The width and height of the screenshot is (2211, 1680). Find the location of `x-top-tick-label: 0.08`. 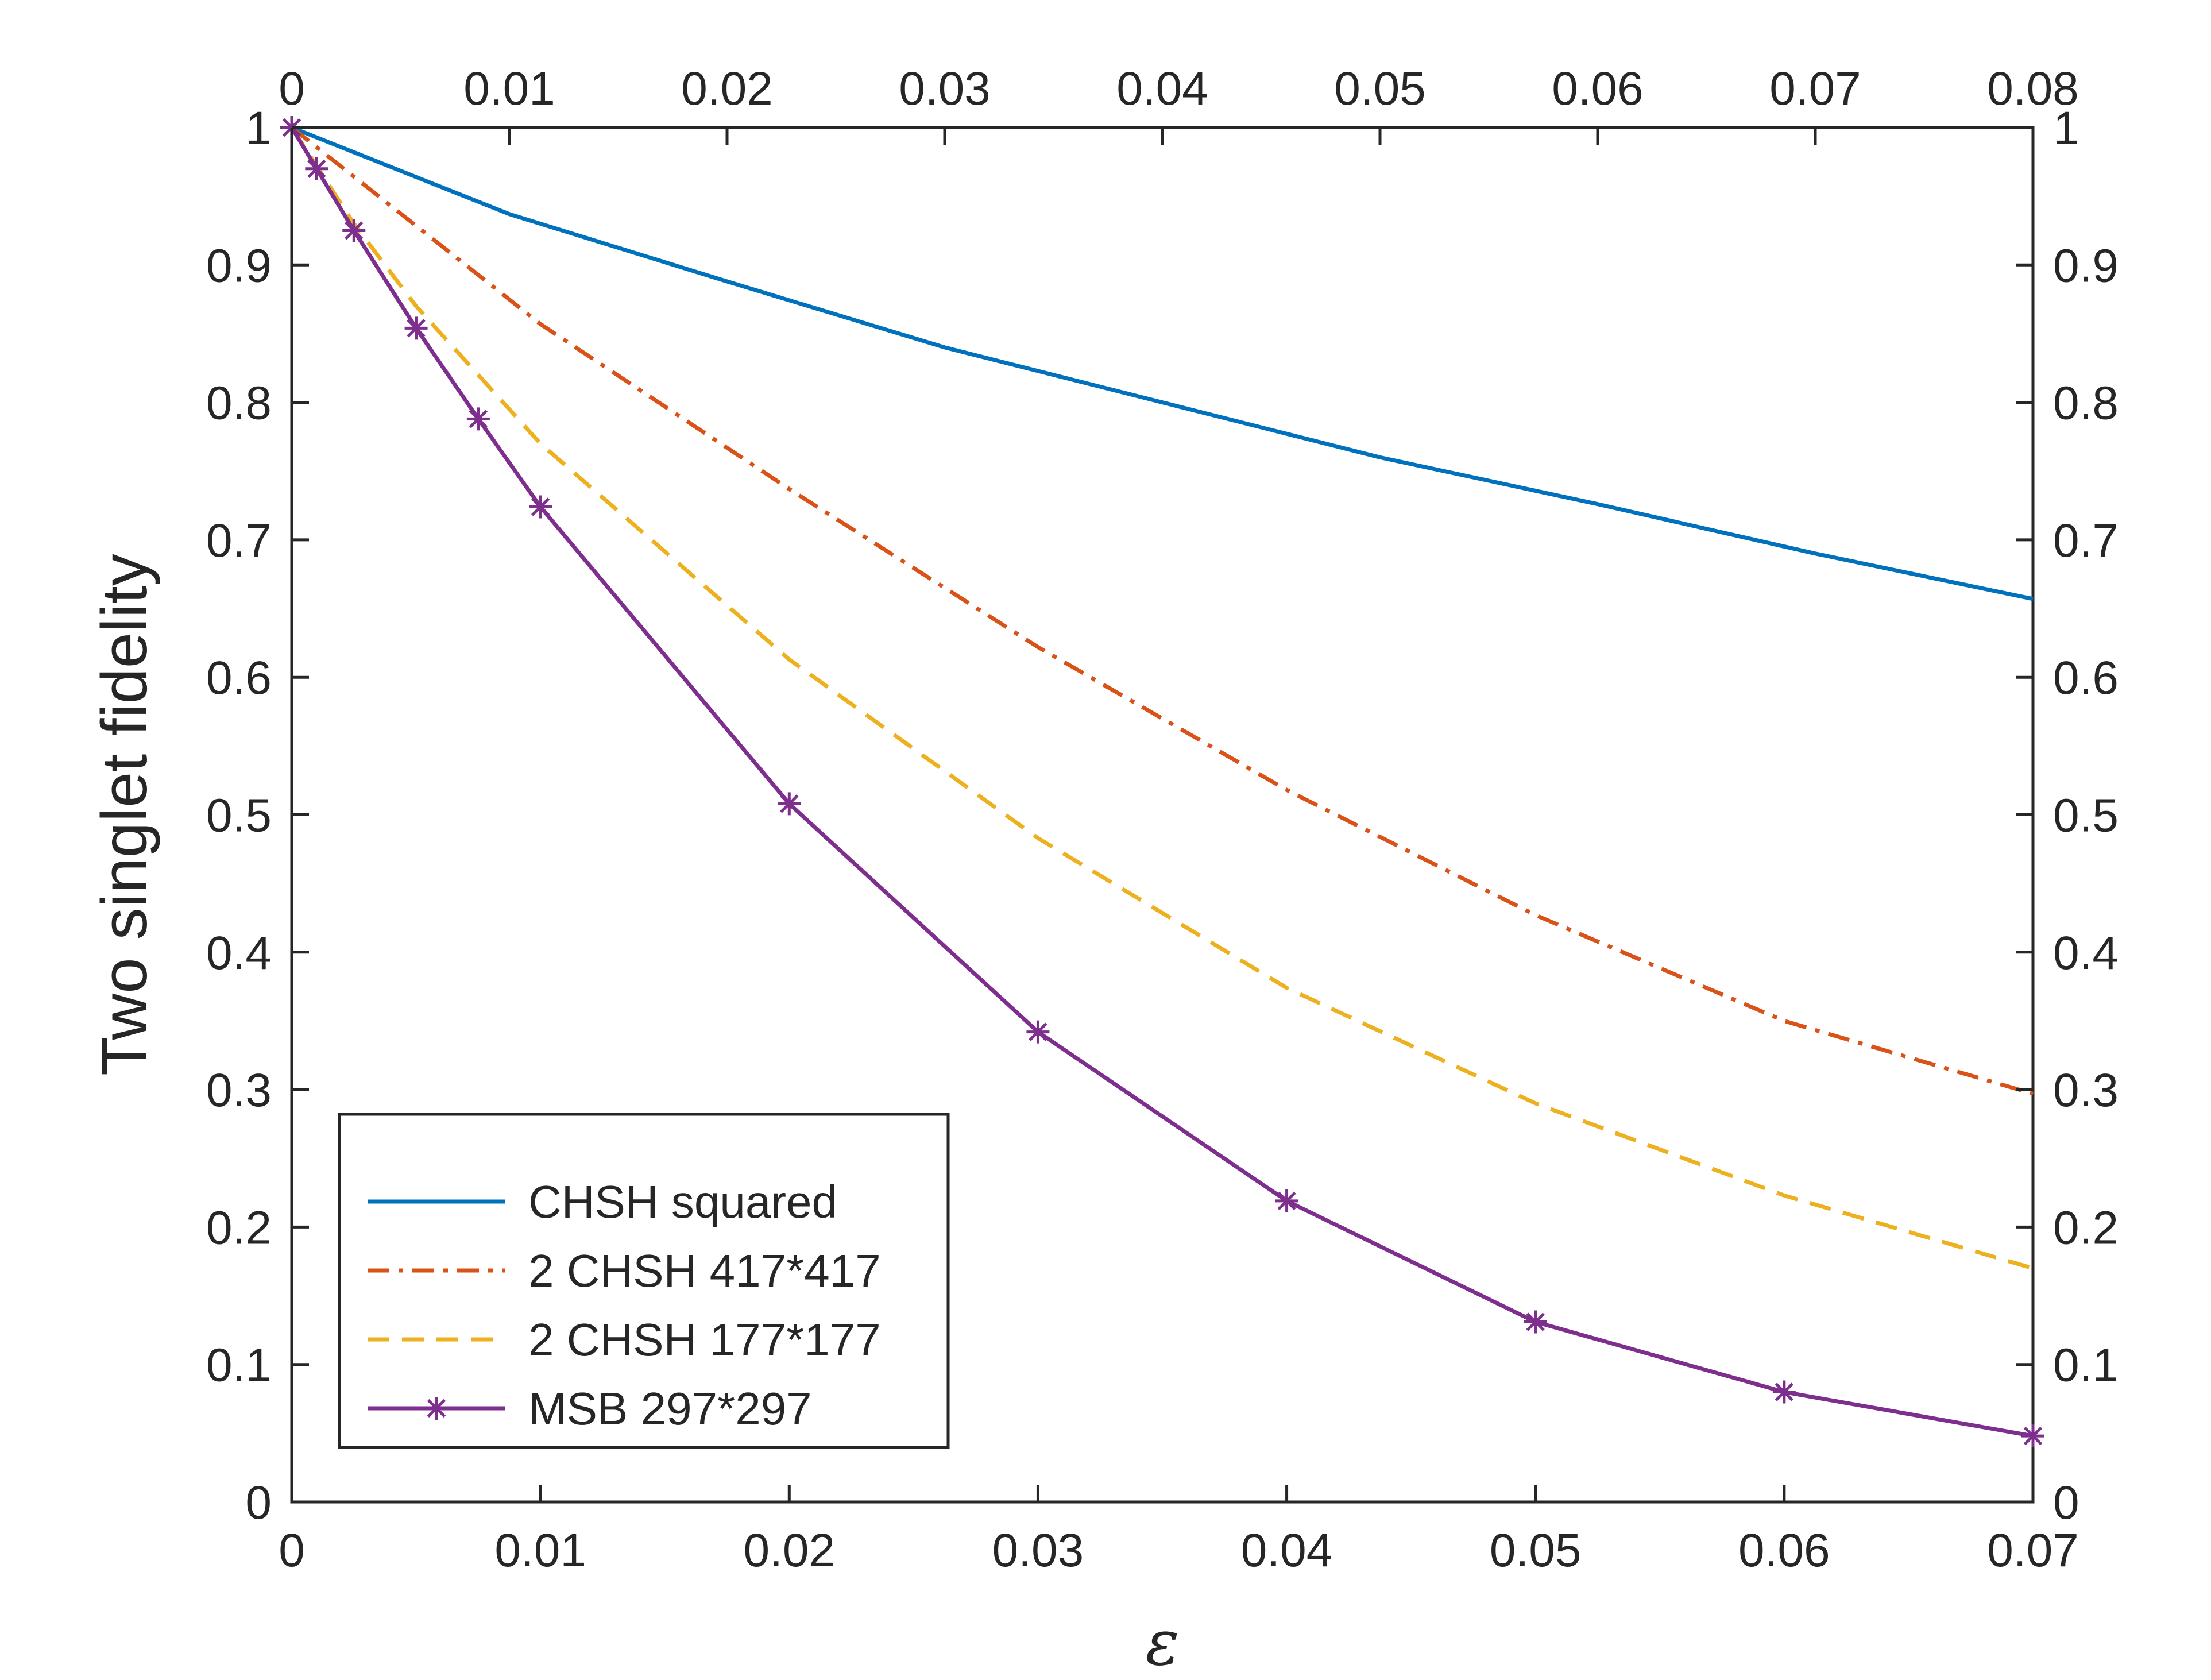

x-top-tick-label: 0.08 is located at coordinates (2033, 89).